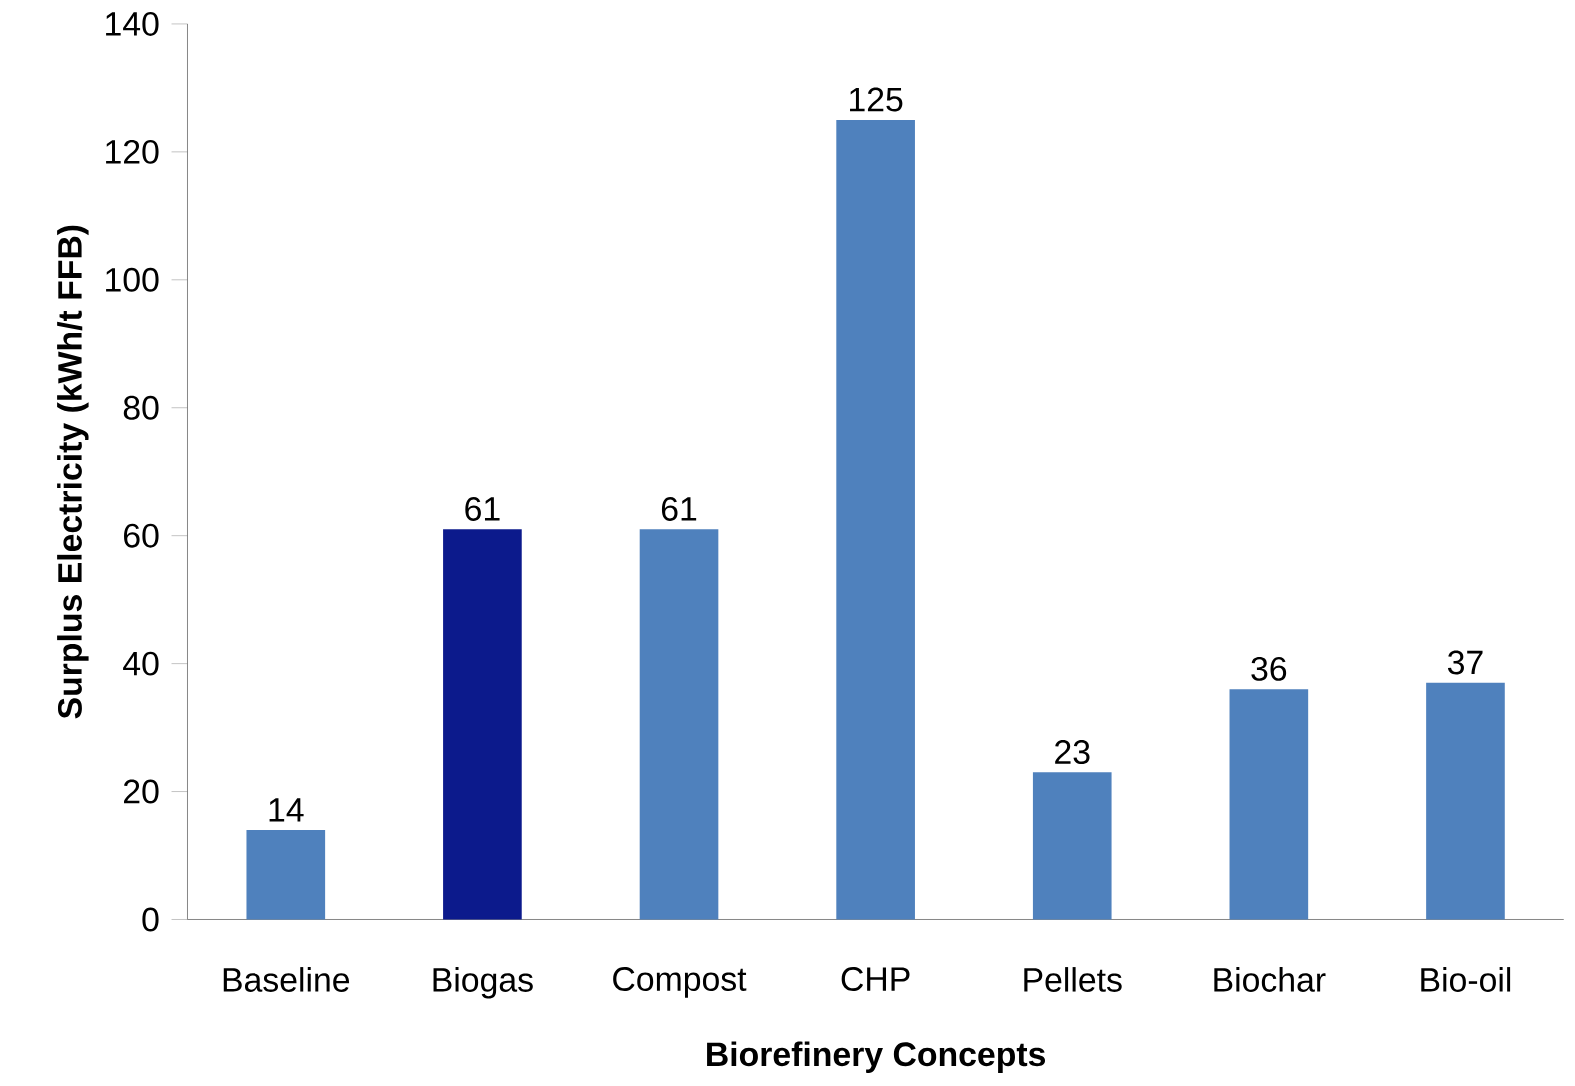 This screenshot has width=1575, height=1086. What do you see at coordinates (141, 407) in the screenshot?
I see `y-tick-label: 80` at bounding box center [141, 407].